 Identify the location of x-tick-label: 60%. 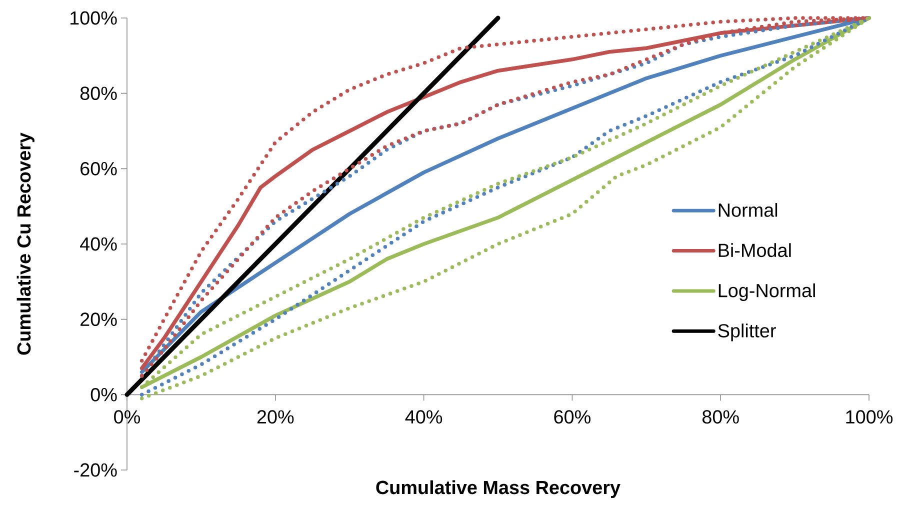
(572, 417).